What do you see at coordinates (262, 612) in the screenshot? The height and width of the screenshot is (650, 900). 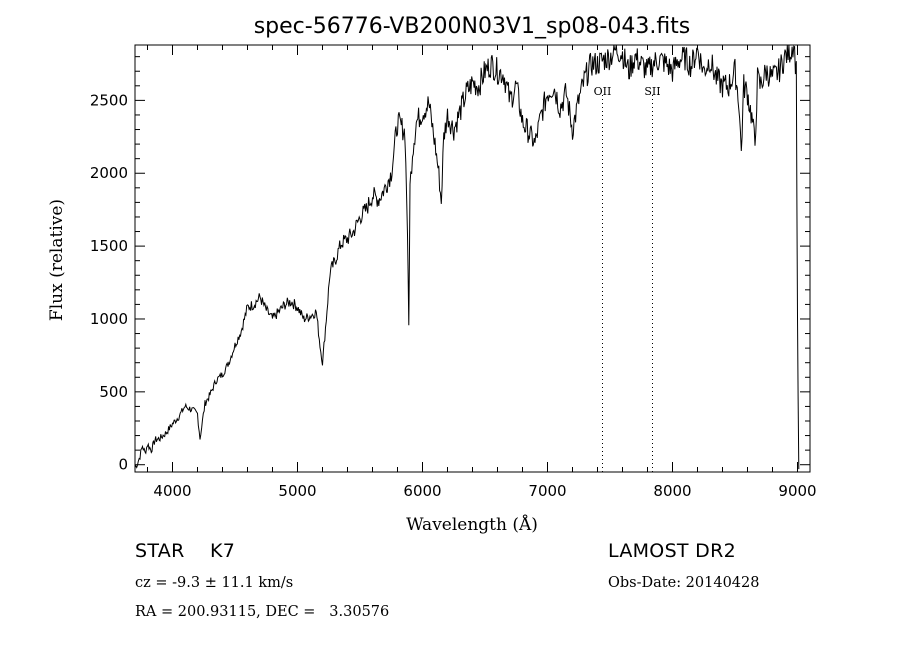 I see `ra-dec-coordinates: RA = 200.93115, DEC = 3.30576` at bounding box center [262, 612].